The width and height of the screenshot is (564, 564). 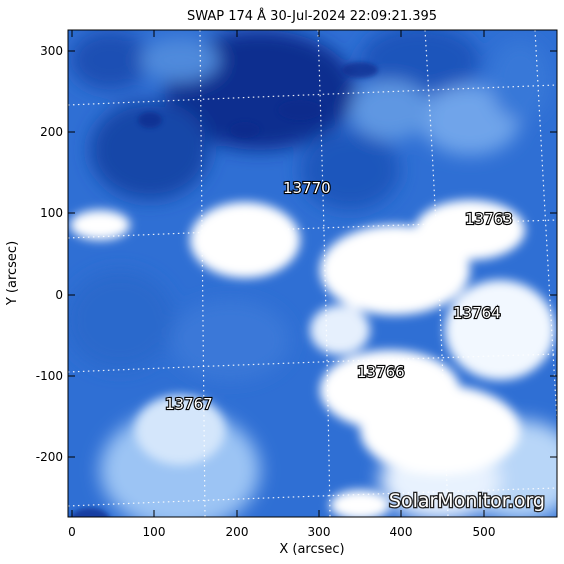 What do you see at coordinates (312, 16) in the screenshot?
I see `figure-title: SWAP 174 Å 30-Jul-2024 22:09:21.395` at bounding box center [312, 16].